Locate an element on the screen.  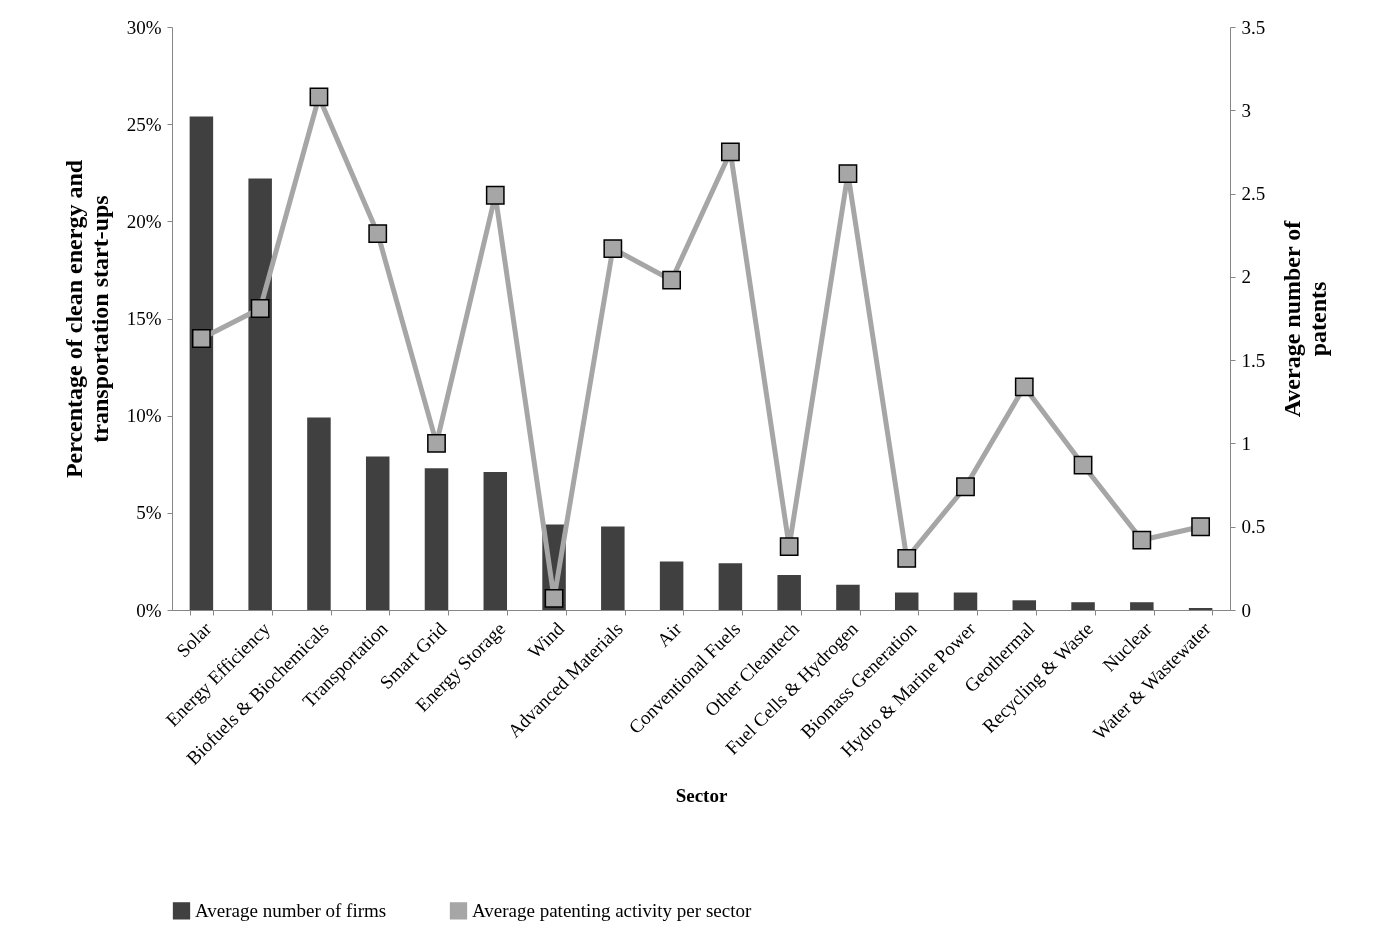
y-tick-label: 5% is located at coordinates (149, 513).